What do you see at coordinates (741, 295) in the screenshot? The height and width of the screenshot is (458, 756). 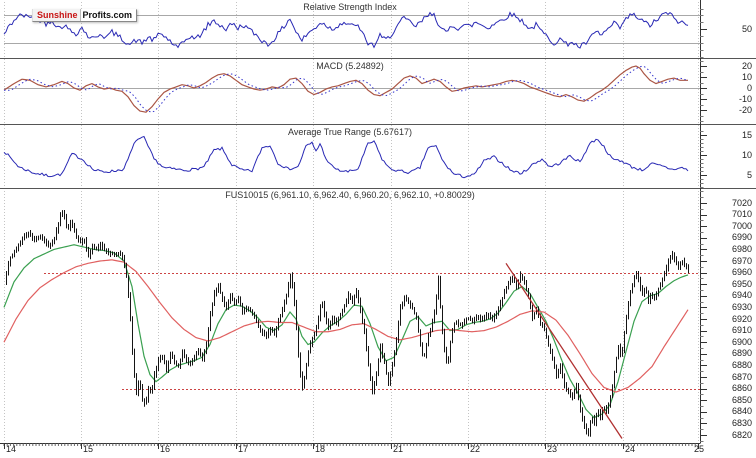 I see `y-axis-tick-label: 6940` at bounding box center [741, 295].